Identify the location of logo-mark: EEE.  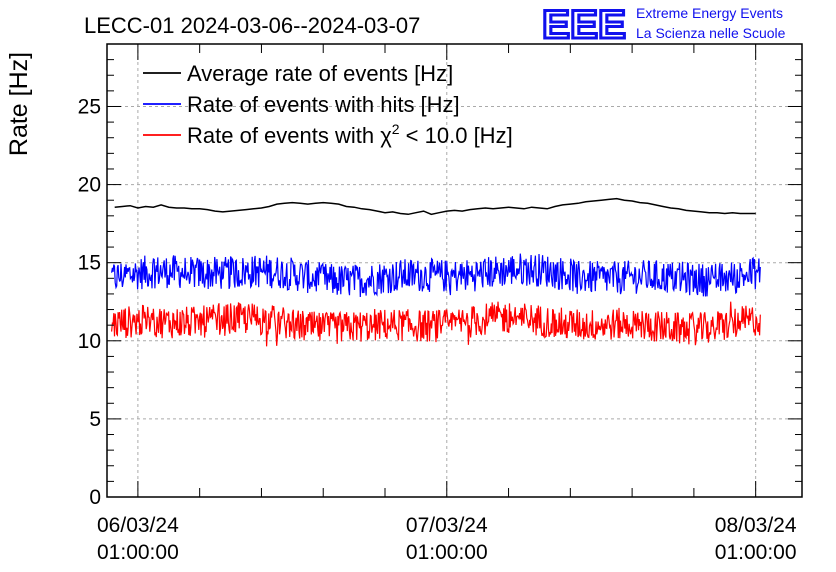
(584, 25).